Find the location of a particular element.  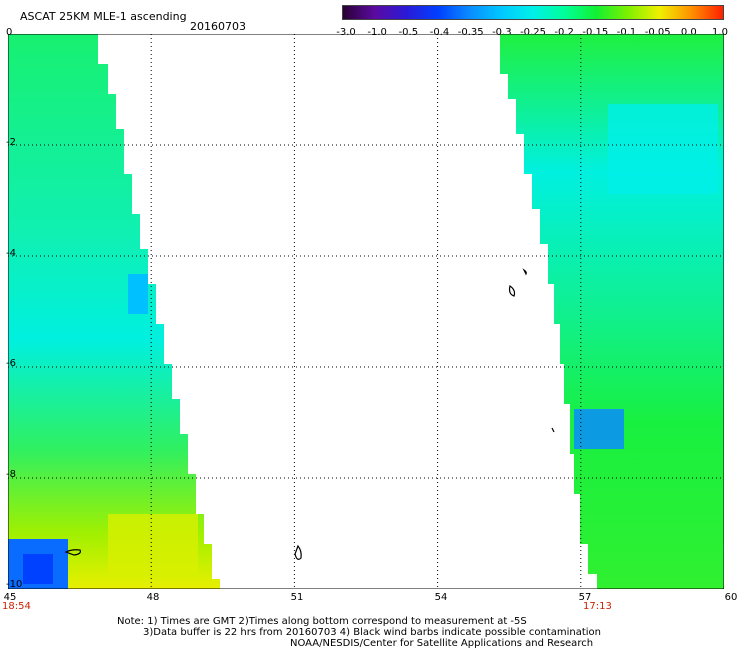

swath-left-dark-blue-patch is located at coordinates (38, 569).